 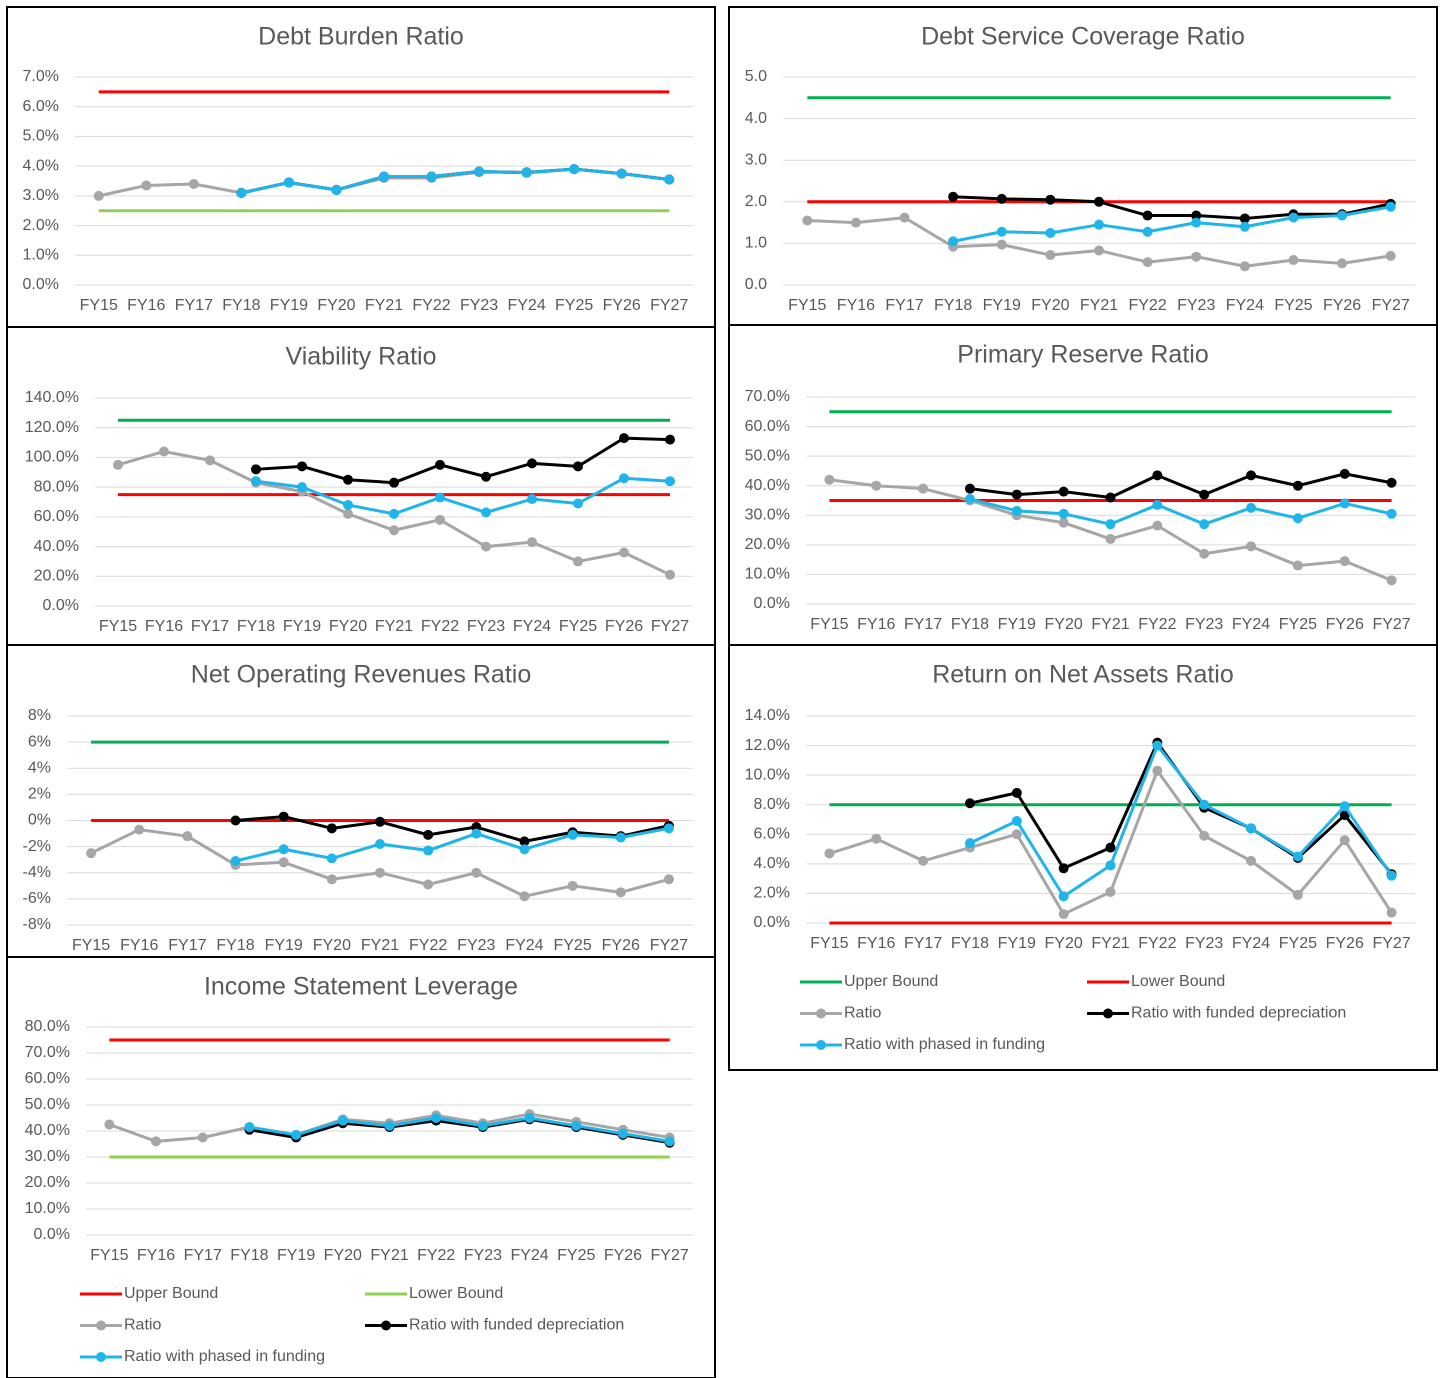 What do you see at coordinates (41, 225) in the screenshot?
I see `y-tick-label: 2.0%` at bounding box center [41, 225].